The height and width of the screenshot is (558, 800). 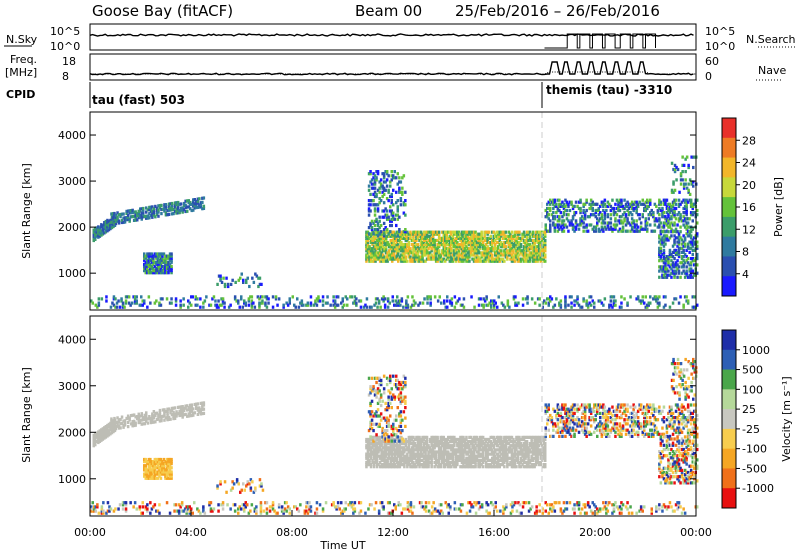 What do you see at coordinates (712, 61) in the screenshot?
I see `nave-tick-top: 60` at bounding box center [712, 61].